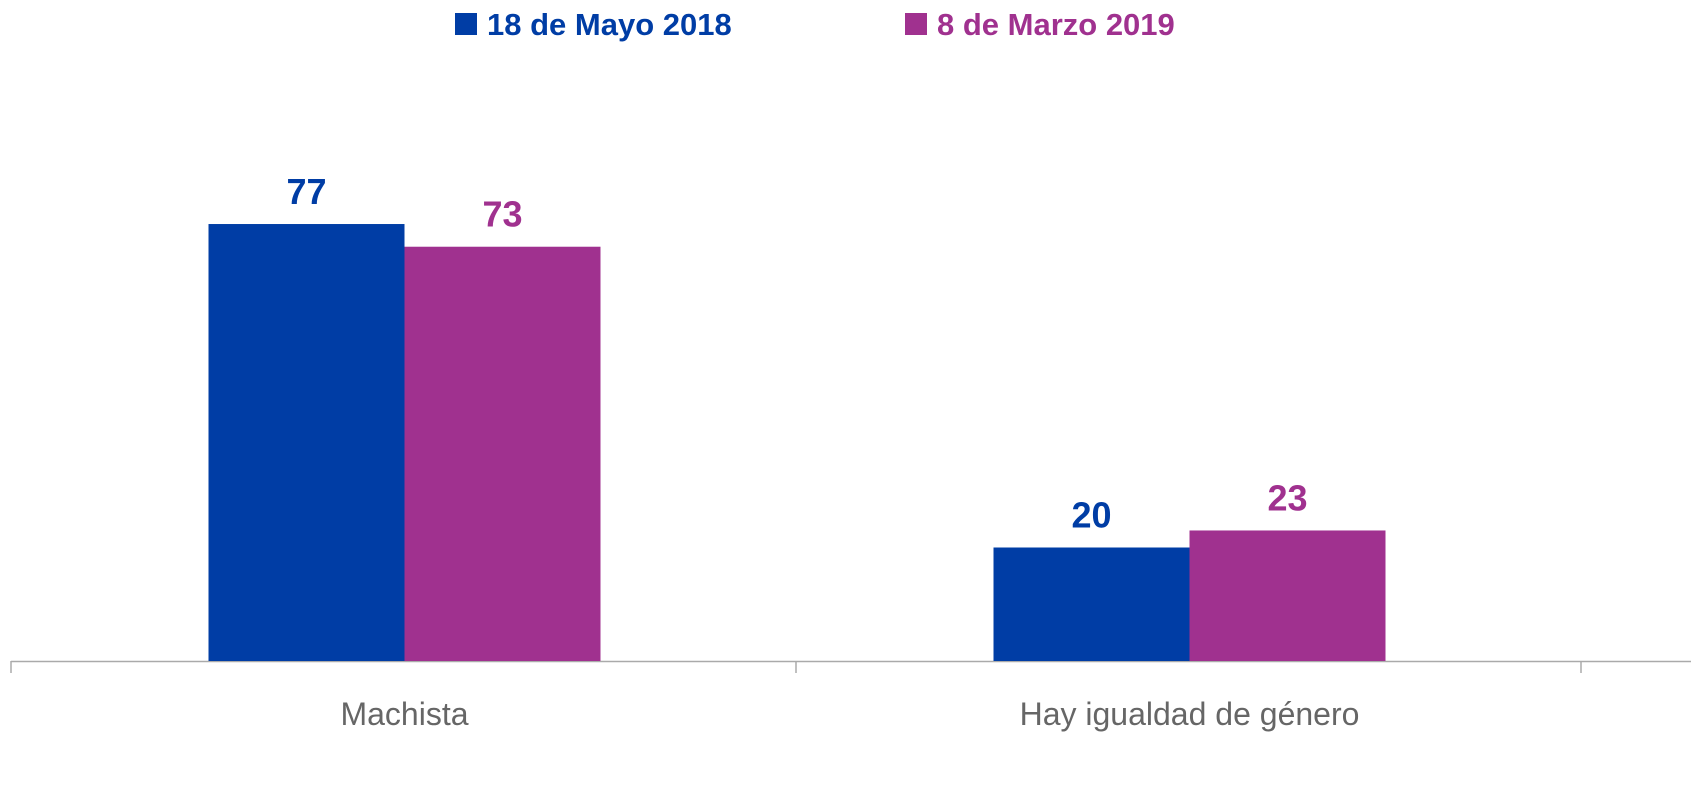 This screenshot has height=791, width=1691. I want to click on data-label: 20, so click(1091, 515).